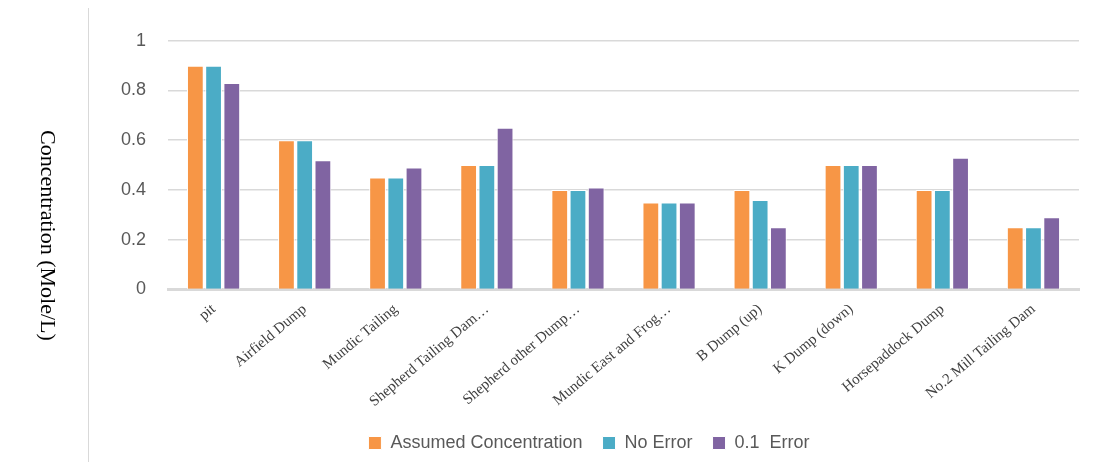  I want to click on y-axis-title: Concentration (Mole/L), so click(48, 235).